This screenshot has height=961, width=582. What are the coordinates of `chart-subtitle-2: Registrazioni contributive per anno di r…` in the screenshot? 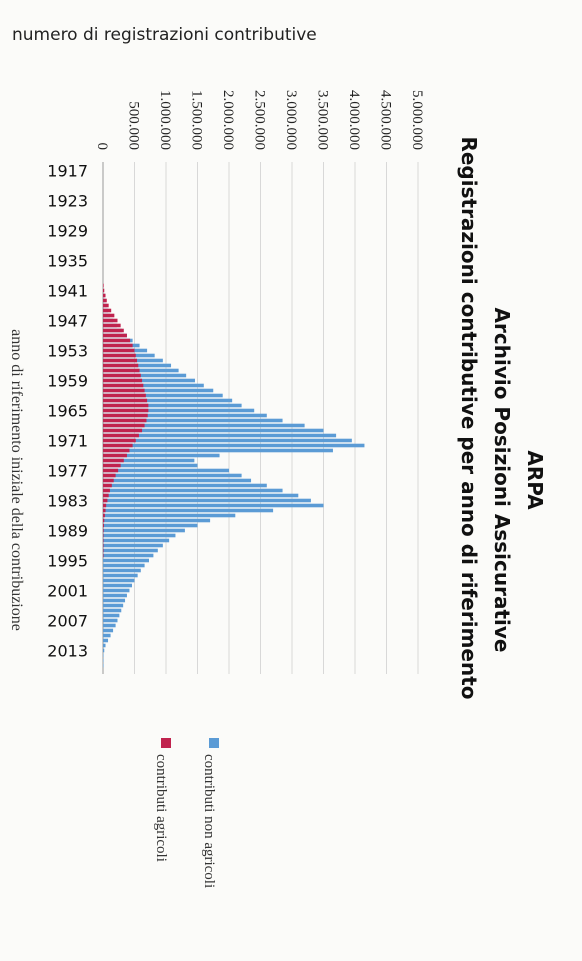 It's located at (469, 417).